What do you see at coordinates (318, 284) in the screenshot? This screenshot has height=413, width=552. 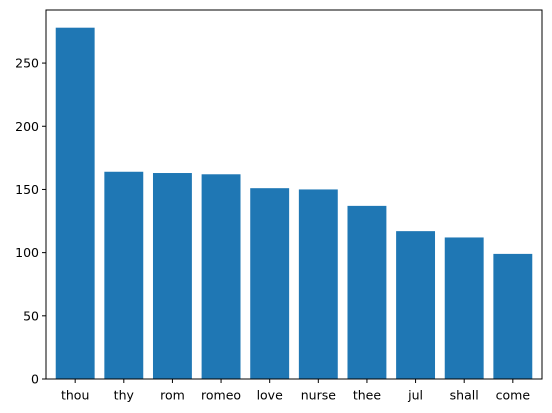 I see `bar-nurse` at bounding box center [318, 284].